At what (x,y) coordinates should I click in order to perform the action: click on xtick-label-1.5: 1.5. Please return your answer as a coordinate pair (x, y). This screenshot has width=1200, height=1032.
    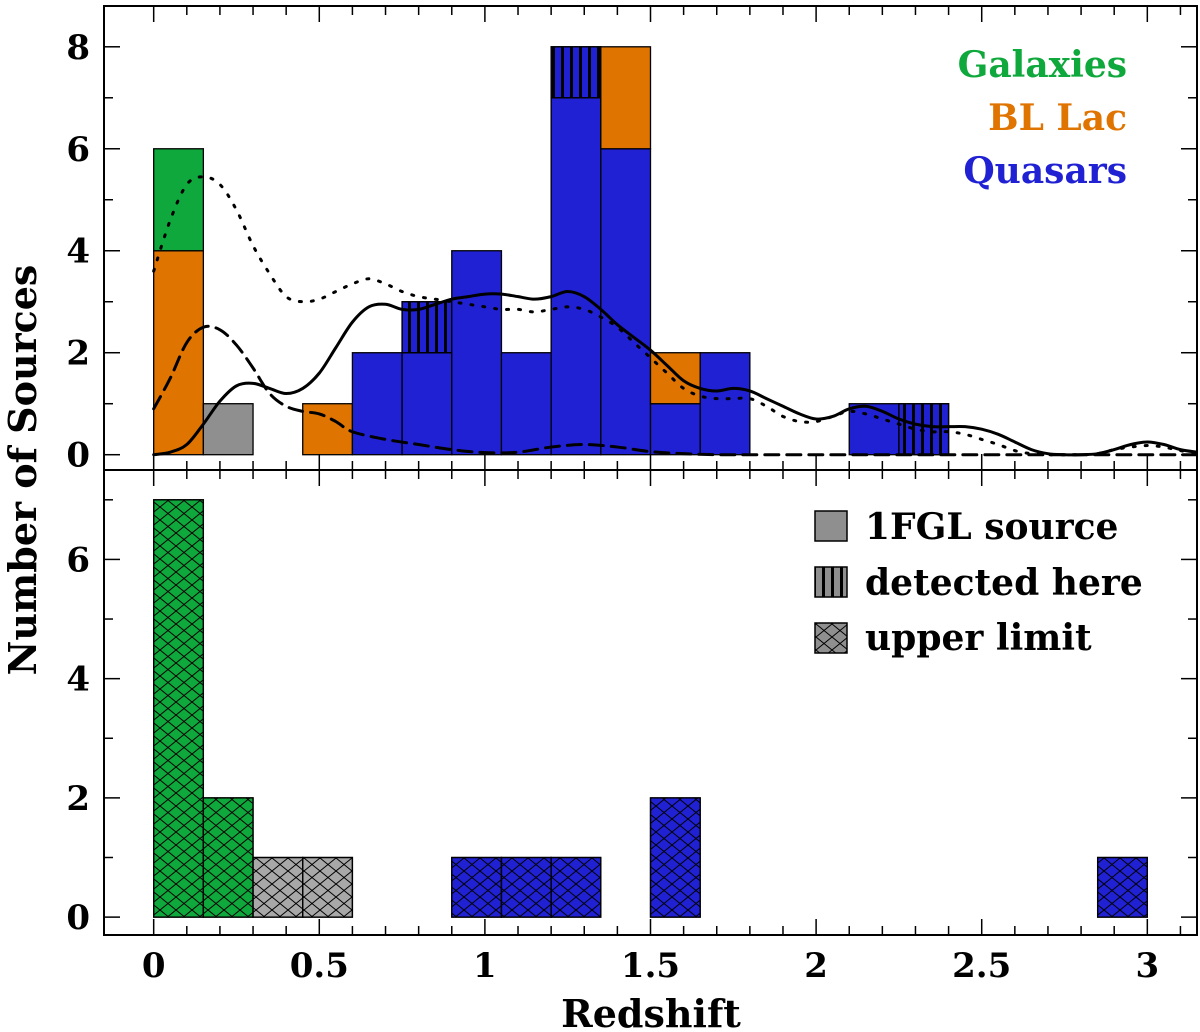
    Looking at the image, I should click on (650, 966).